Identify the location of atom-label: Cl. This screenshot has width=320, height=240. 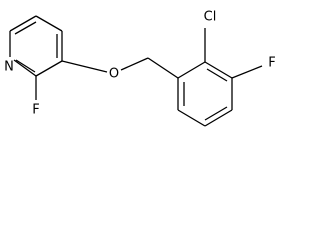
(210, 17).